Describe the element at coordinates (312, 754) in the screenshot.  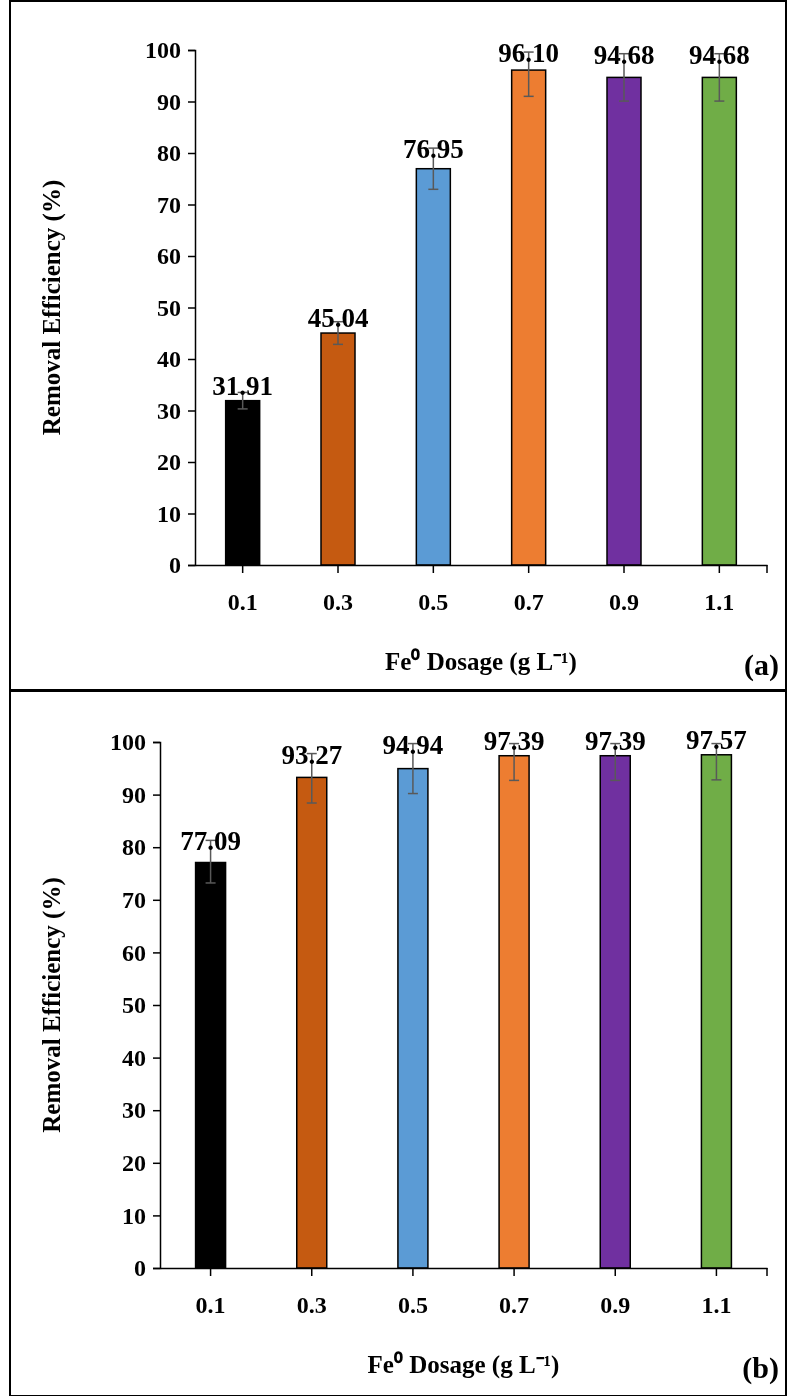
I see `data-label: 93.27` at that location.